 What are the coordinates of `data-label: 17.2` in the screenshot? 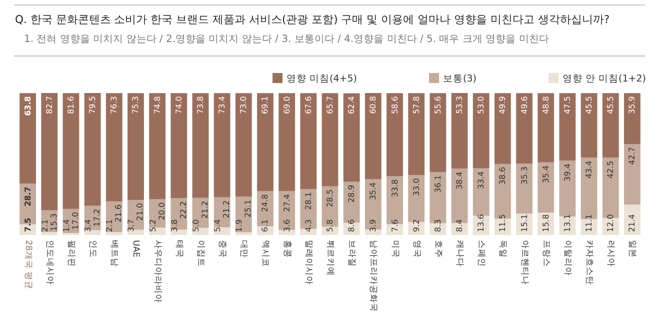 It's located at (97, 217).